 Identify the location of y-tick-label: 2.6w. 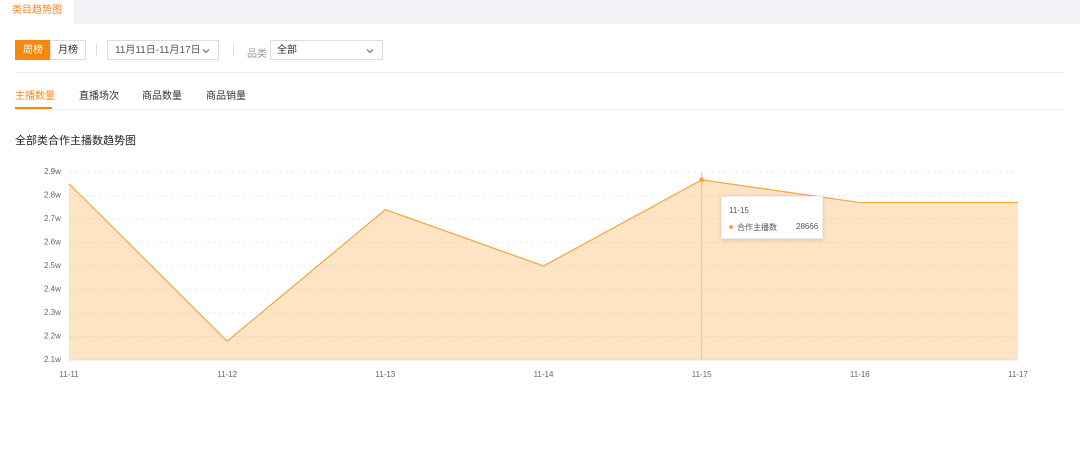
(52, 242).